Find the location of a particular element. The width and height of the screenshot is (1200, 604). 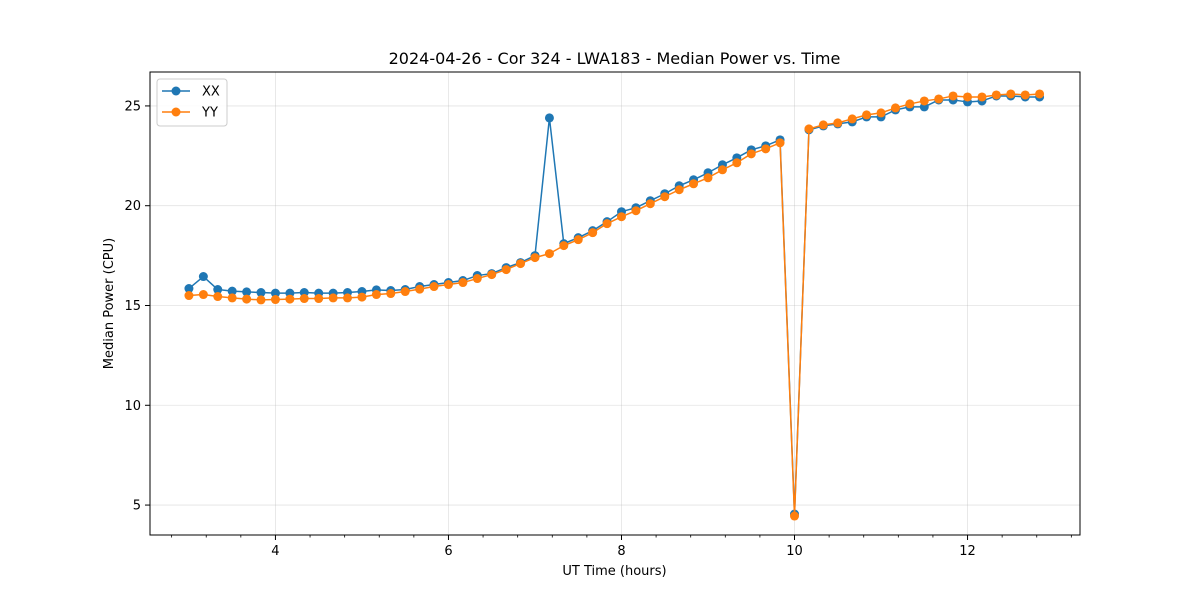

y-tick-label: 15 is located at coordinates (132, 306).